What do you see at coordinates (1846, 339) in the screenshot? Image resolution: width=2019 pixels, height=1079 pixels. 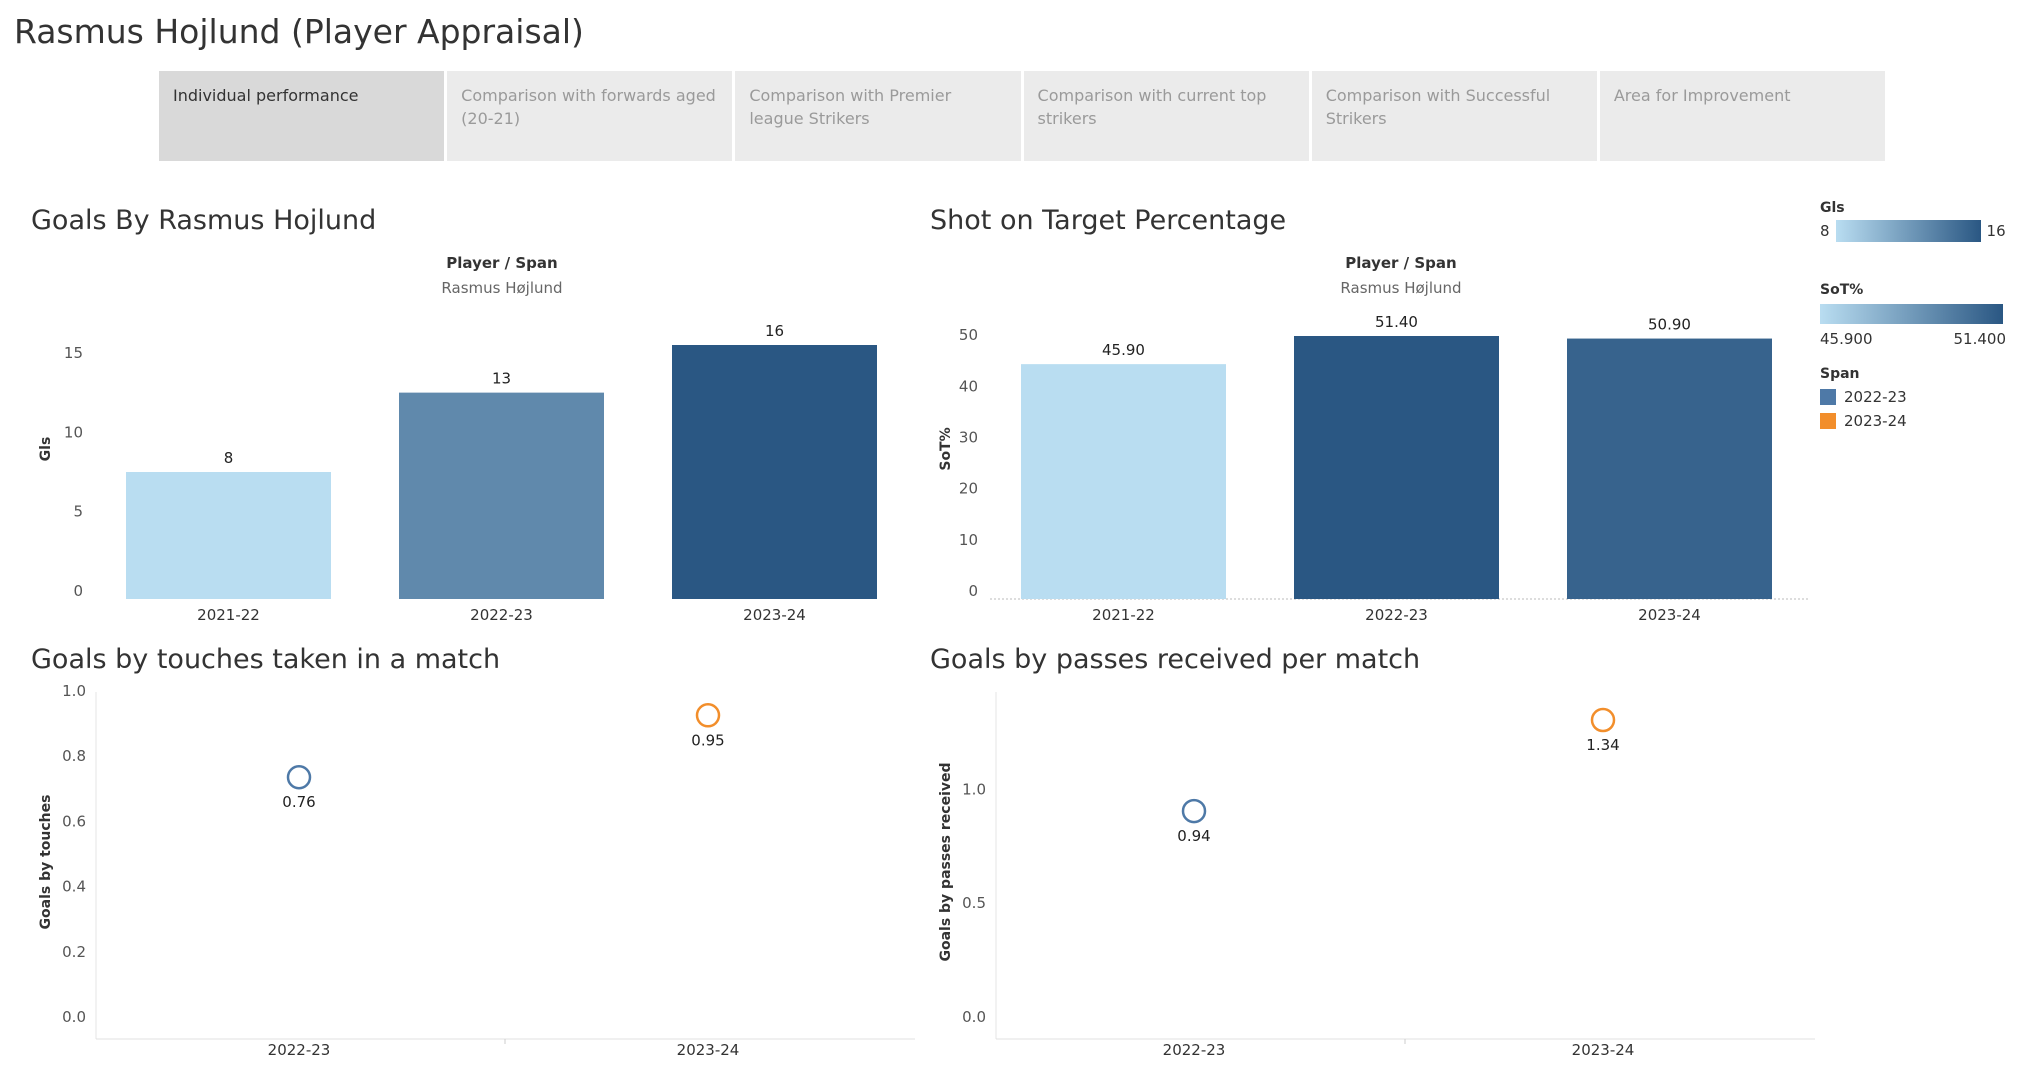 I see `sot-legend-min: 45.900` at bounding box center [1846, 339].